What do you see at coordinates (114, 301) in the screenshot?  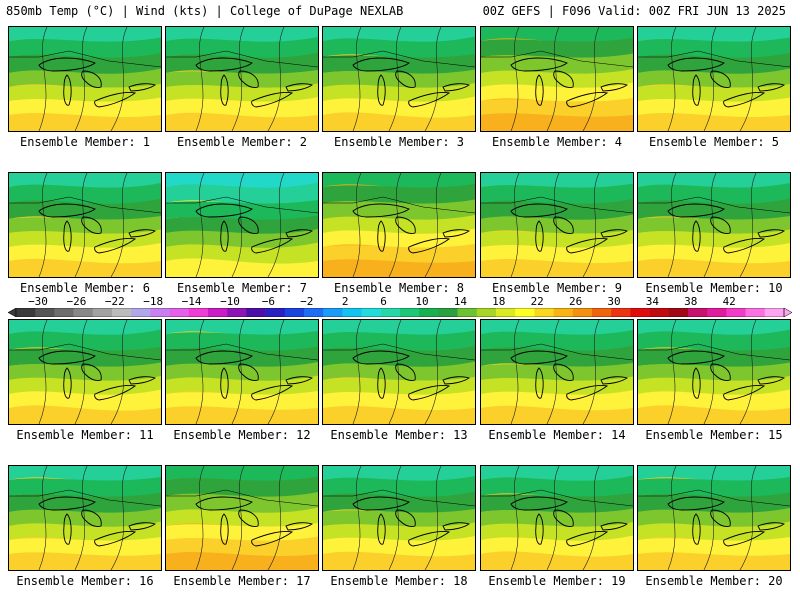 I see `colorbar-tick-label: −22` at bounding box center [114, 301].